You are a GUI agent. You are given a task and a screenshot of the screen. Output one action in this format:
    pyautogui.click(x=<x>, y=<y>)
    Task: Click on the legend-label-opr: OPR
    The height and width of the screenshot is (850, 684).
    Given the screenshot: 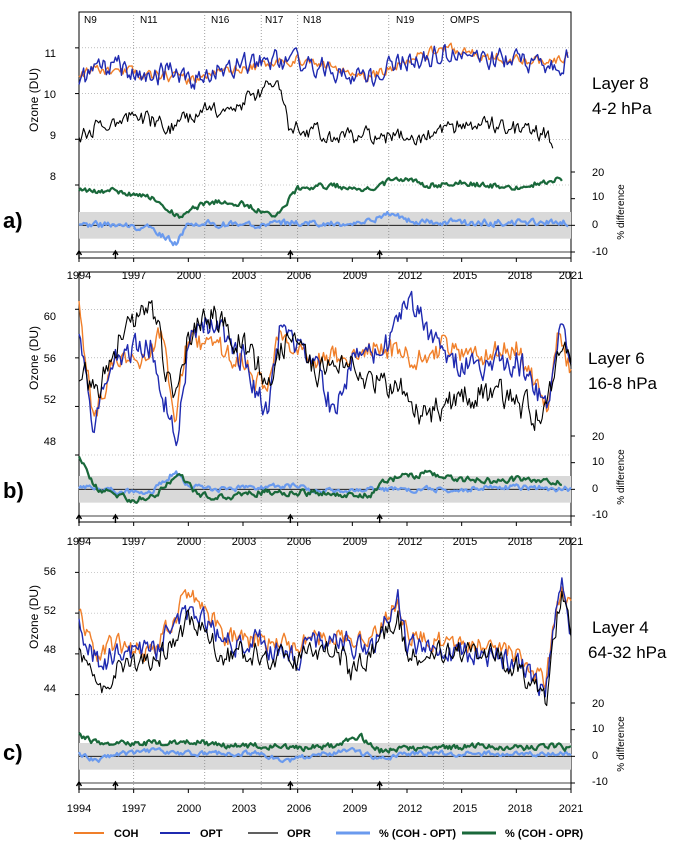 What is the action you would take?
    pyautogui.click(x=299, y=834)
    